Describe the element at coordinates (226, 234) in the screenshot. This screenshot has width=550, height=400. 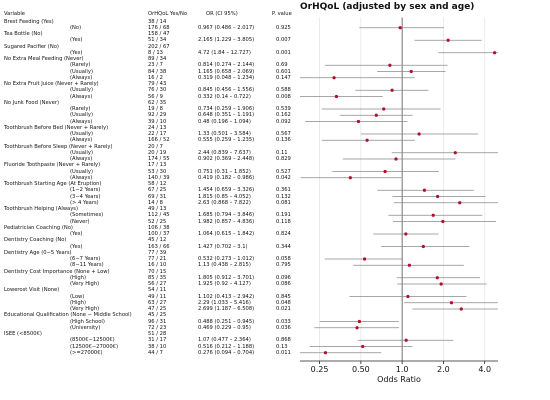
I see `row-or-ci: 1.064 (0.615 – 1.842)` at that location.